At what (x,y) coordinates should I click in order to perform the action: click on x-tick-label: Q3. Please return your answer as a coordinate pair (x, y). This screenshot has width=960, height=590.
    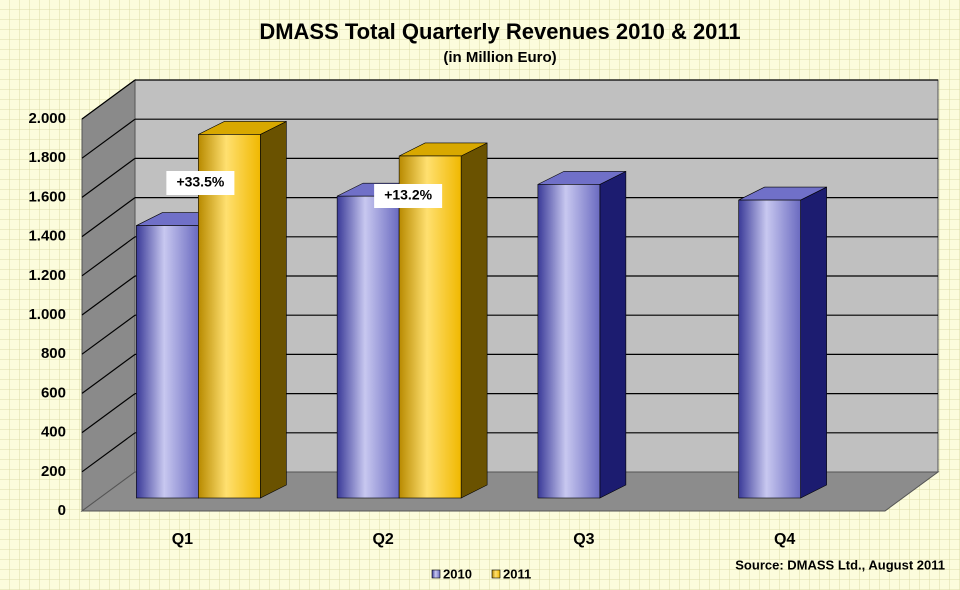
    Looking at the image, I should click on (583, 539).